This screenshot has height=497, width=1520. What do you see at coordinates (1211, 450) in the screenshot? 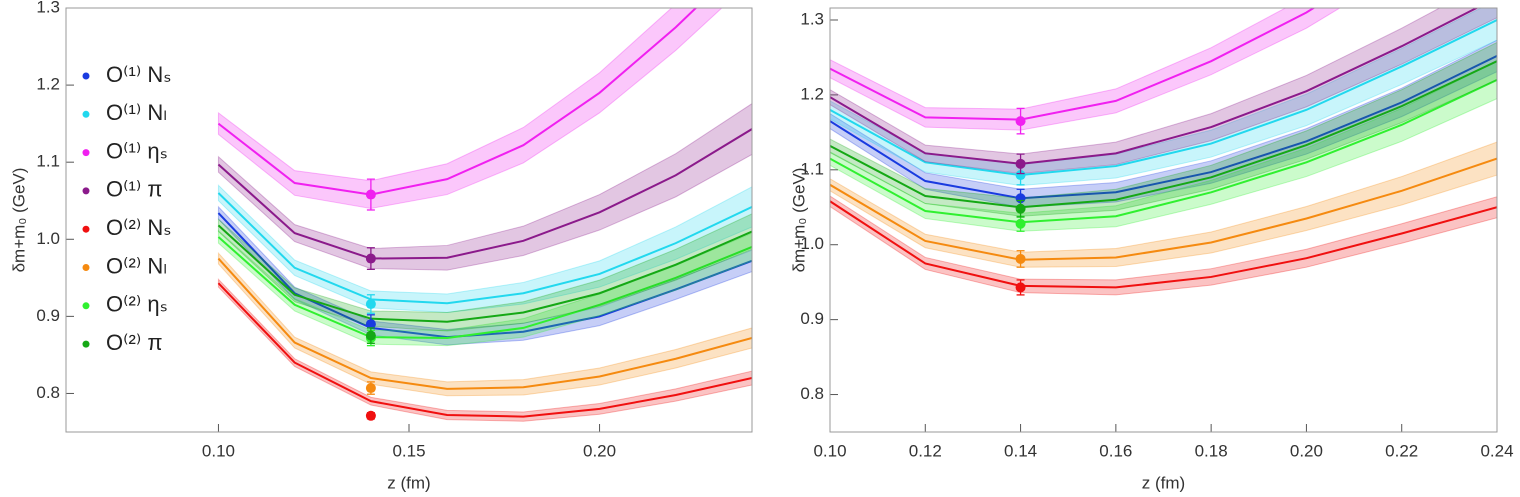
I see `x-tick-label: 0.18` at bounding box center [1211, 450].